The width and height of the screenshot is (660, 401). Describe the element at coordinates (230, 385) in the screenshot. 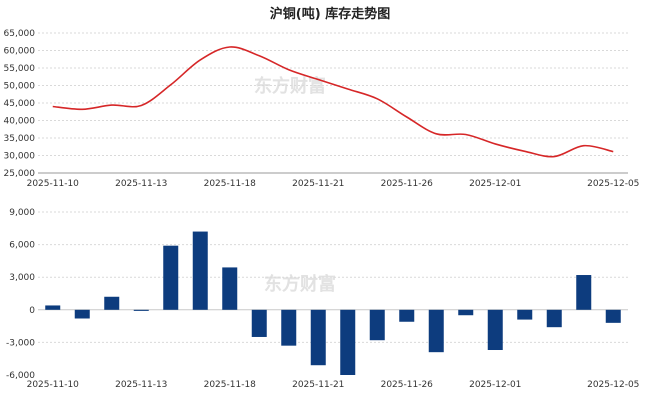

I see `bar-x-tick-label: 2025-11-18` at that location.